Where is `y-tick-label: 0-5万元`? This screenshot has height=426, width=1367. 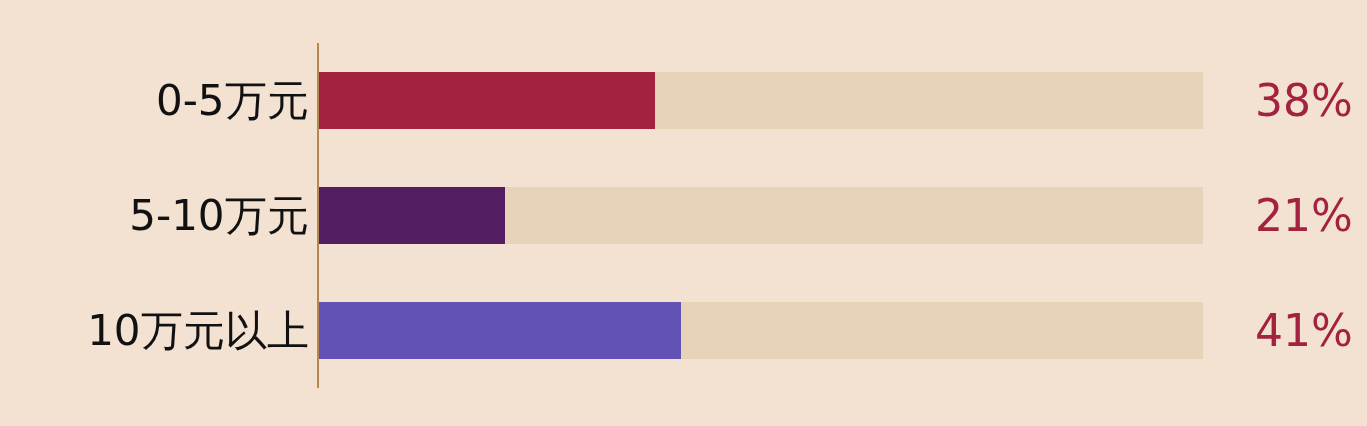
y-tick-label: 0-5万元 is located at coordinates (232, 101).